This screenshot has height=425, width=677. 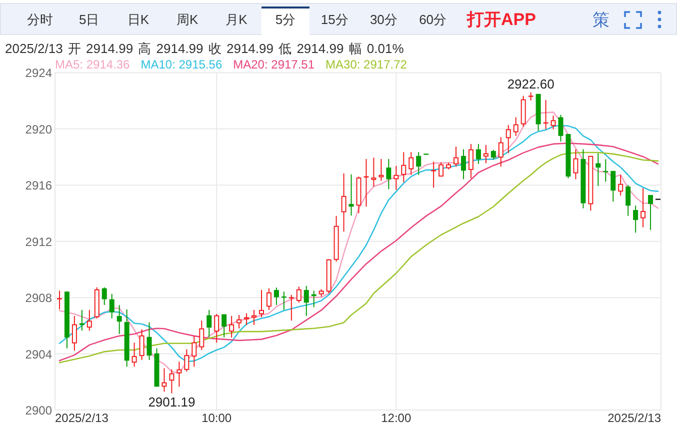 What do you see at coordinates (92, 65) in the screenshot?
I see `legend-item: MA5: 2914.36` at bounding box center [92, 65].